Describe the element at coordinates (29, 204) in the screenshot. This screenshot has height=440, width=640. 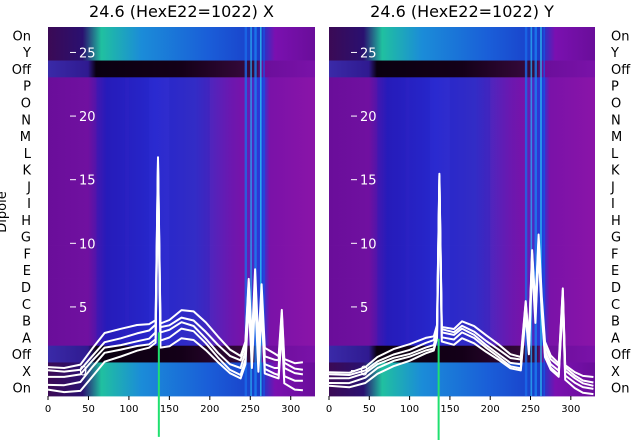
I see `category-label-left: I` at that location.